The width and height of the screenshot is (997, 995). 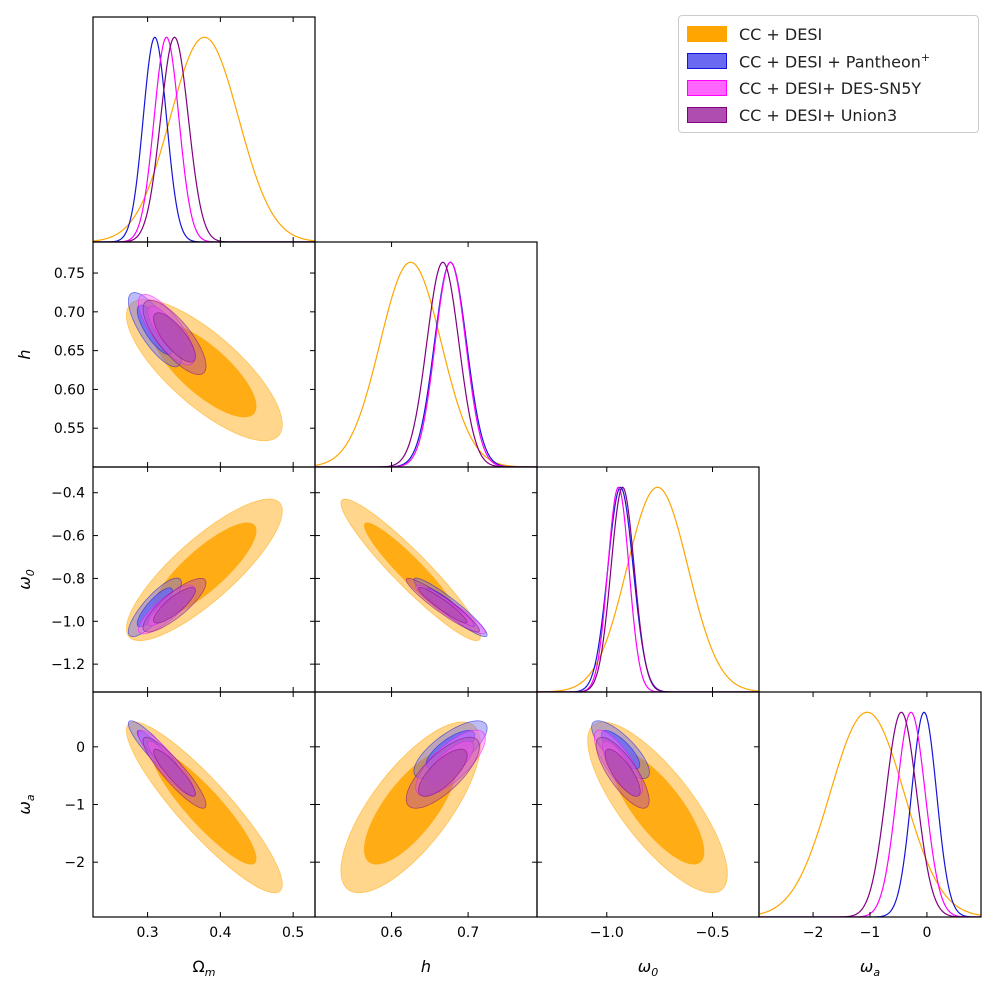 I want to click on panel-wa-wa, so click(x=870, y=814).